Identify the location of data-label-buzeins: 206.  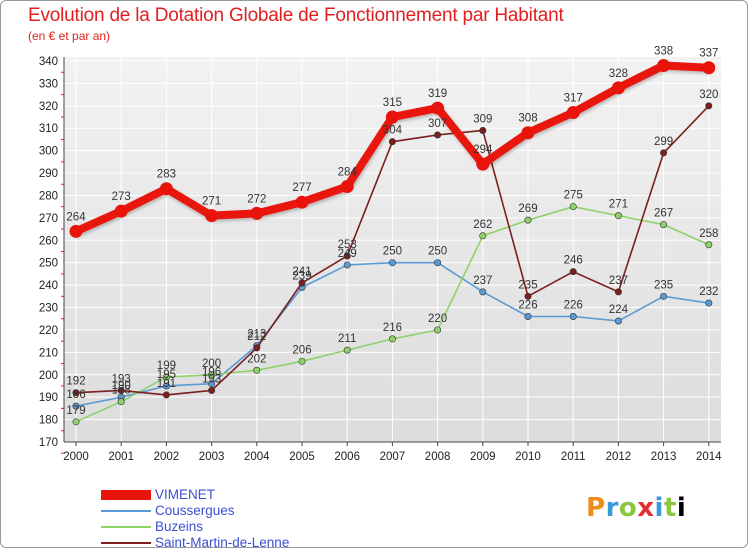
(301, 350).